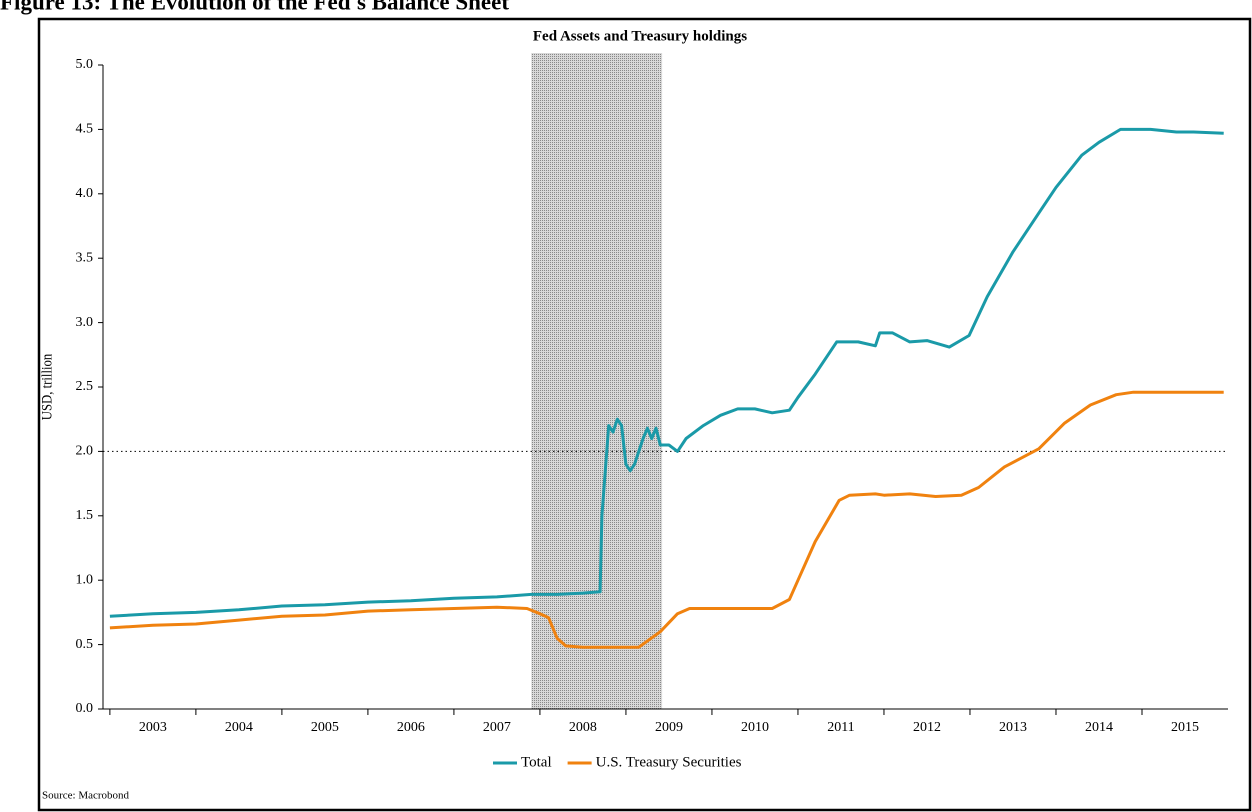 Image resolution: width=1252 pixels, height=812 pixels. I want to click on x-tick-label: 2011, so click(840, 727).